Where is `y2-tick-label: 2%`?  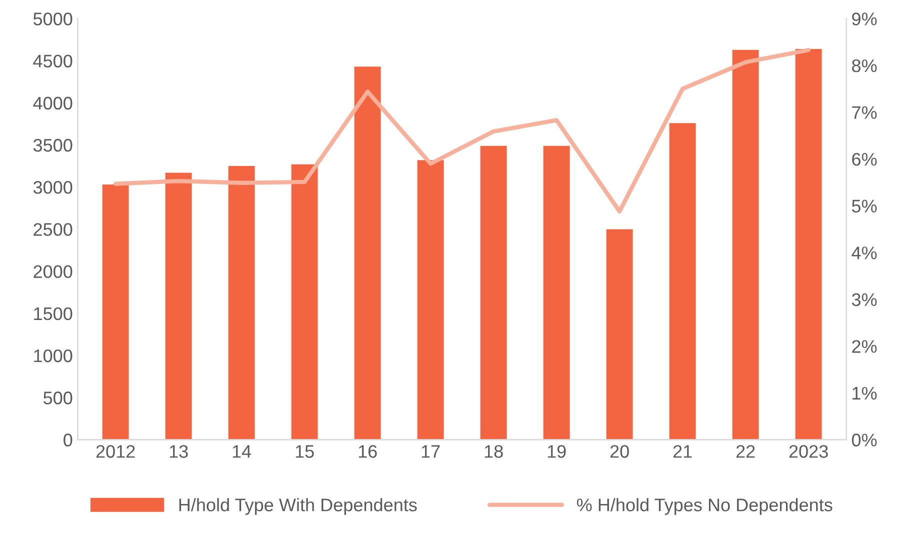 y2-tick-label: 2% is located at coordinates (864, 346).